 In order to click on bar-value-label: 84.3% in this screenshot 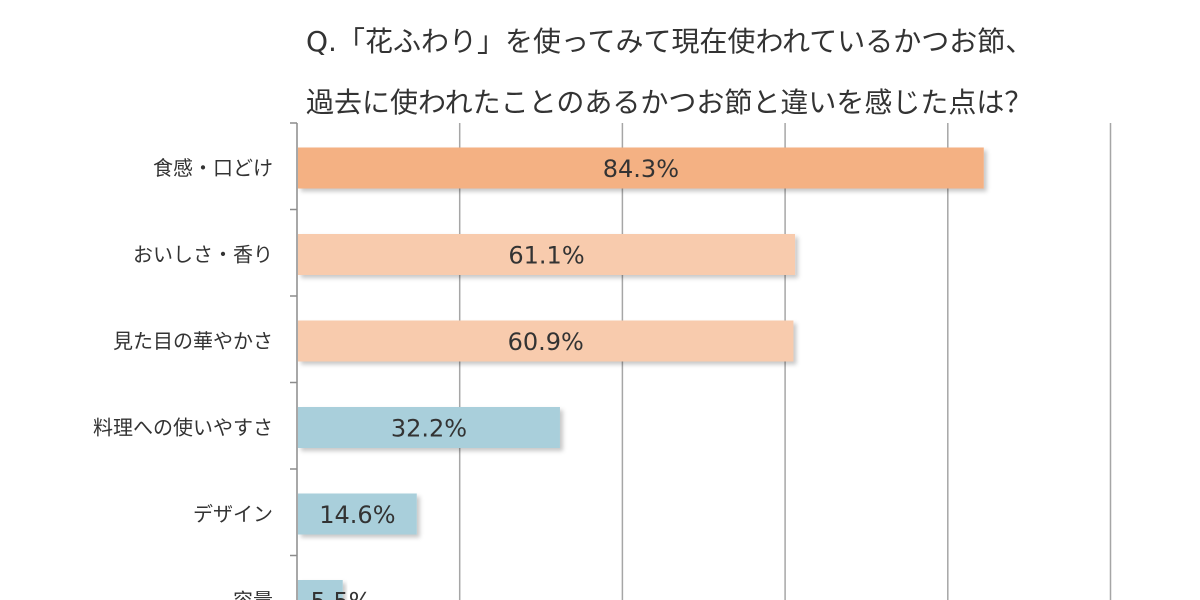, I will do `click(641, 169)`.